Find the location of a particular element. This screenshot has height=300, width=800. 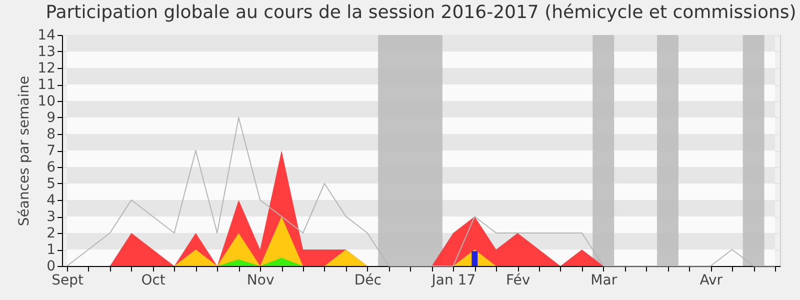

y-tick-label: 11 is located at coordinates (47, 85).